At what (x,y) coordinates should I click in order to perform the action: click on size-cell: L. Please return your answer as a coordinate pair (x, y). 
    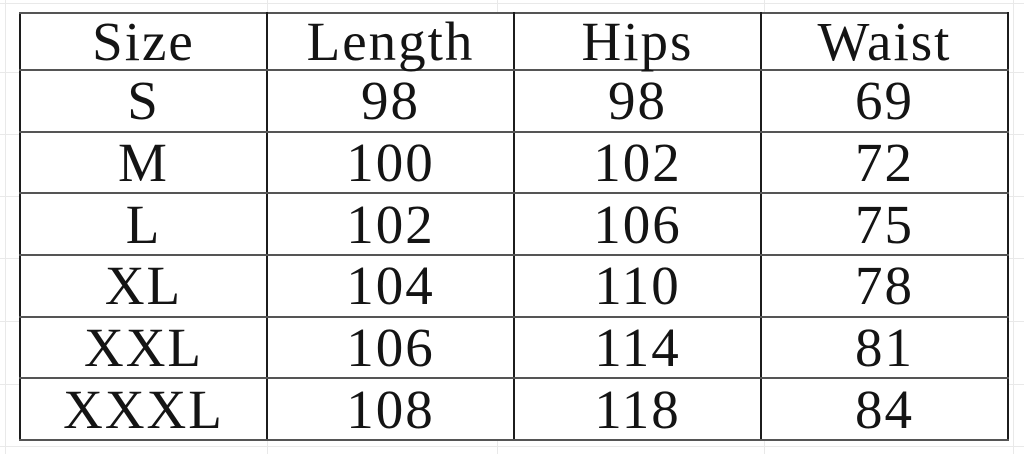
    Looking at the image, I should click on (143, 224).